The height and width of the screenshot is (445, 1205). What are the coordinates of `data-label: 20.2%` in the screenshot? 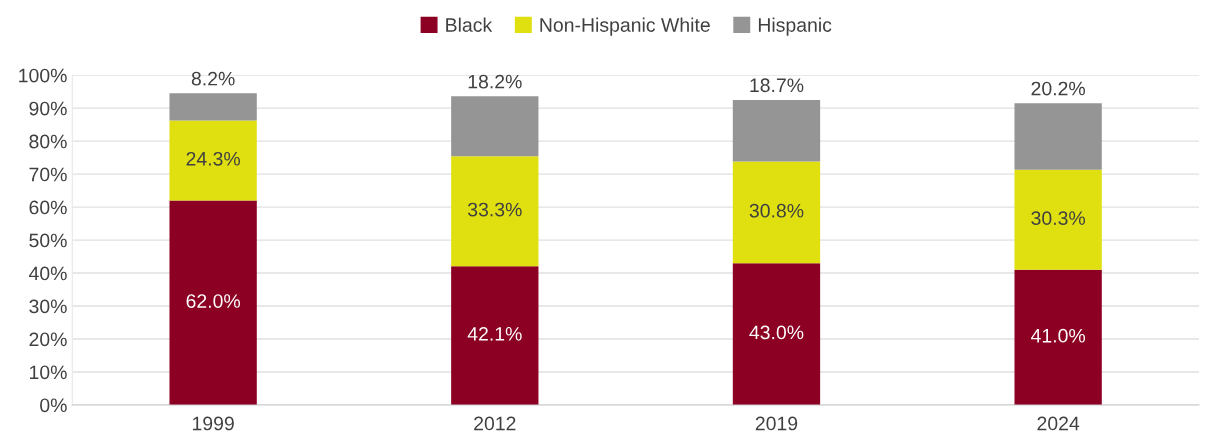 It's located at (1058, 88).